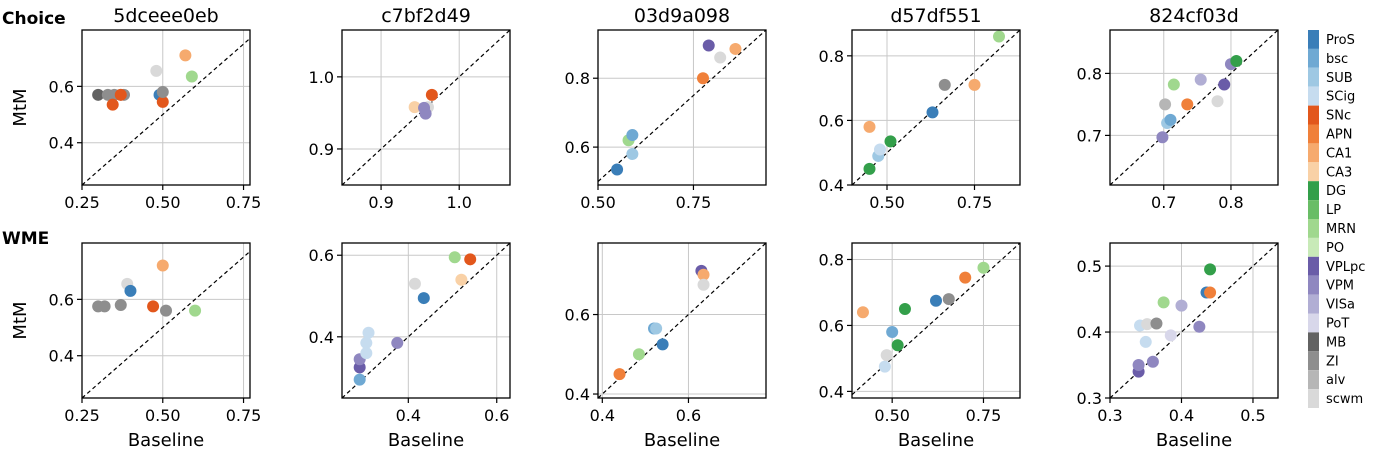 This screenshot has width=1380, height=460. What do you see at coordinates (602, 415) in the screenshot?
I see `x-tick-label: 0.4` at bounding box center [602, 415].